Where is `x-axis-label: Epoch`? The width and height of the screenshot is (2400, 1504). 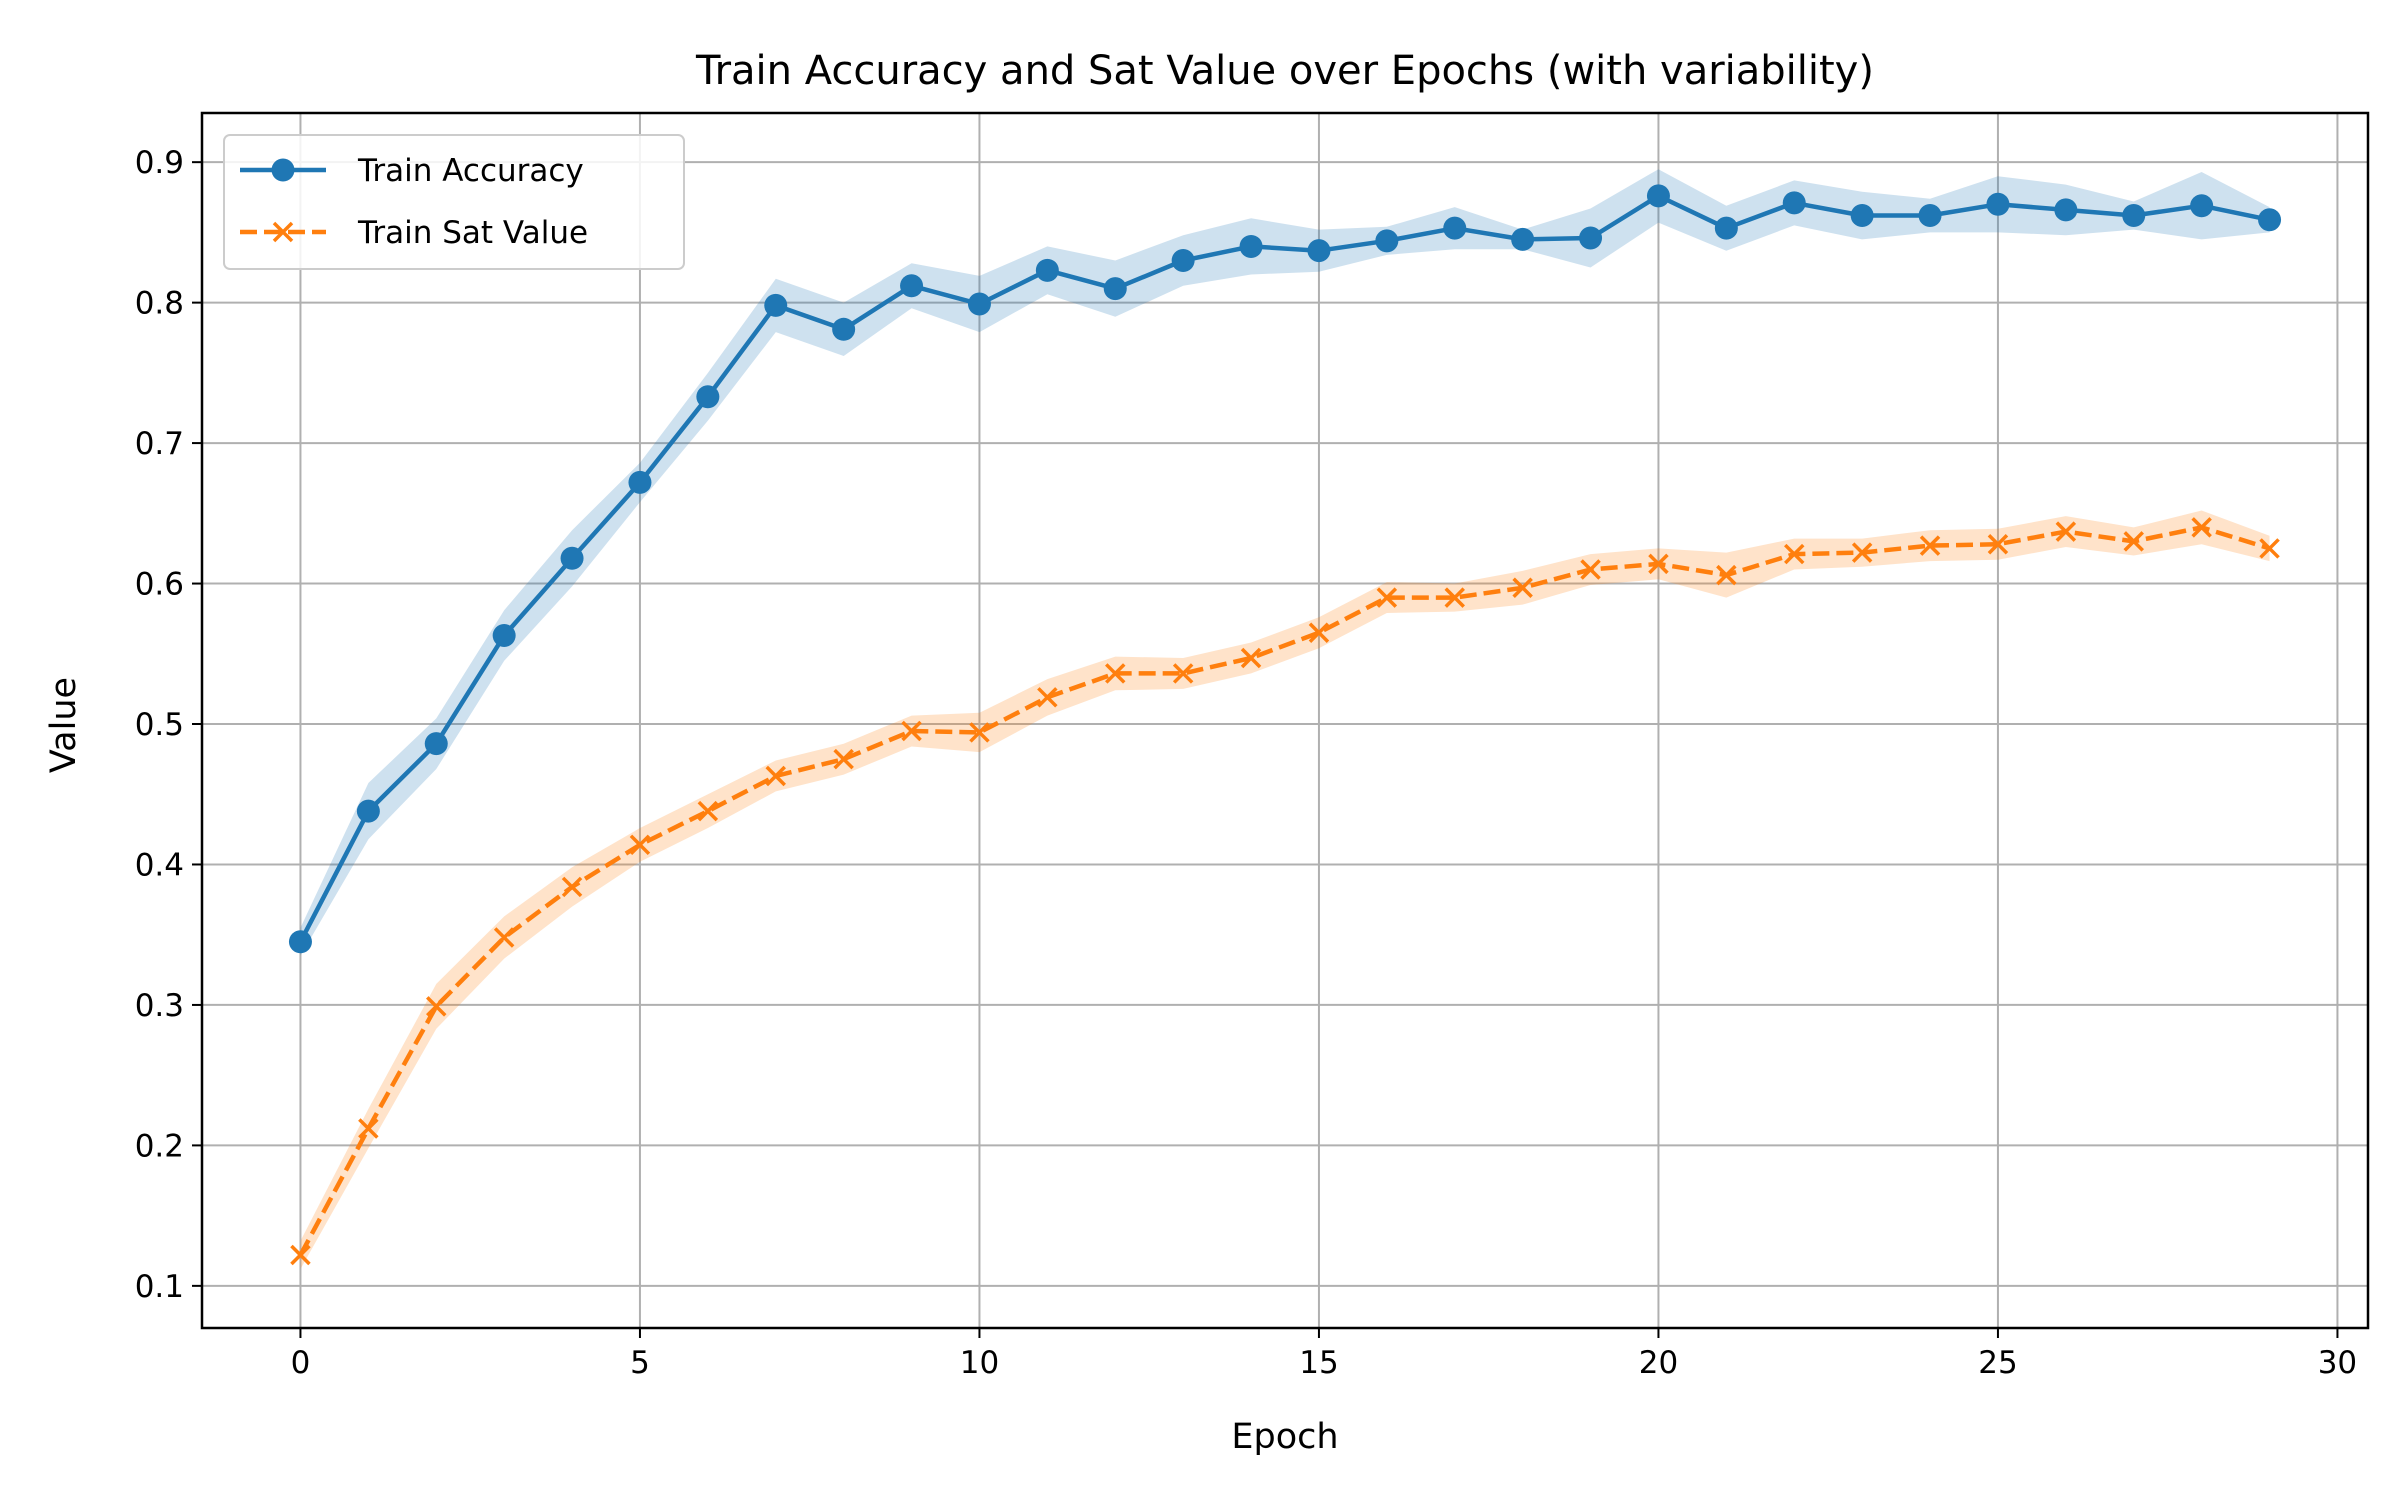 x-axis-label: Epoch is located at coordinates (1284, 1437).